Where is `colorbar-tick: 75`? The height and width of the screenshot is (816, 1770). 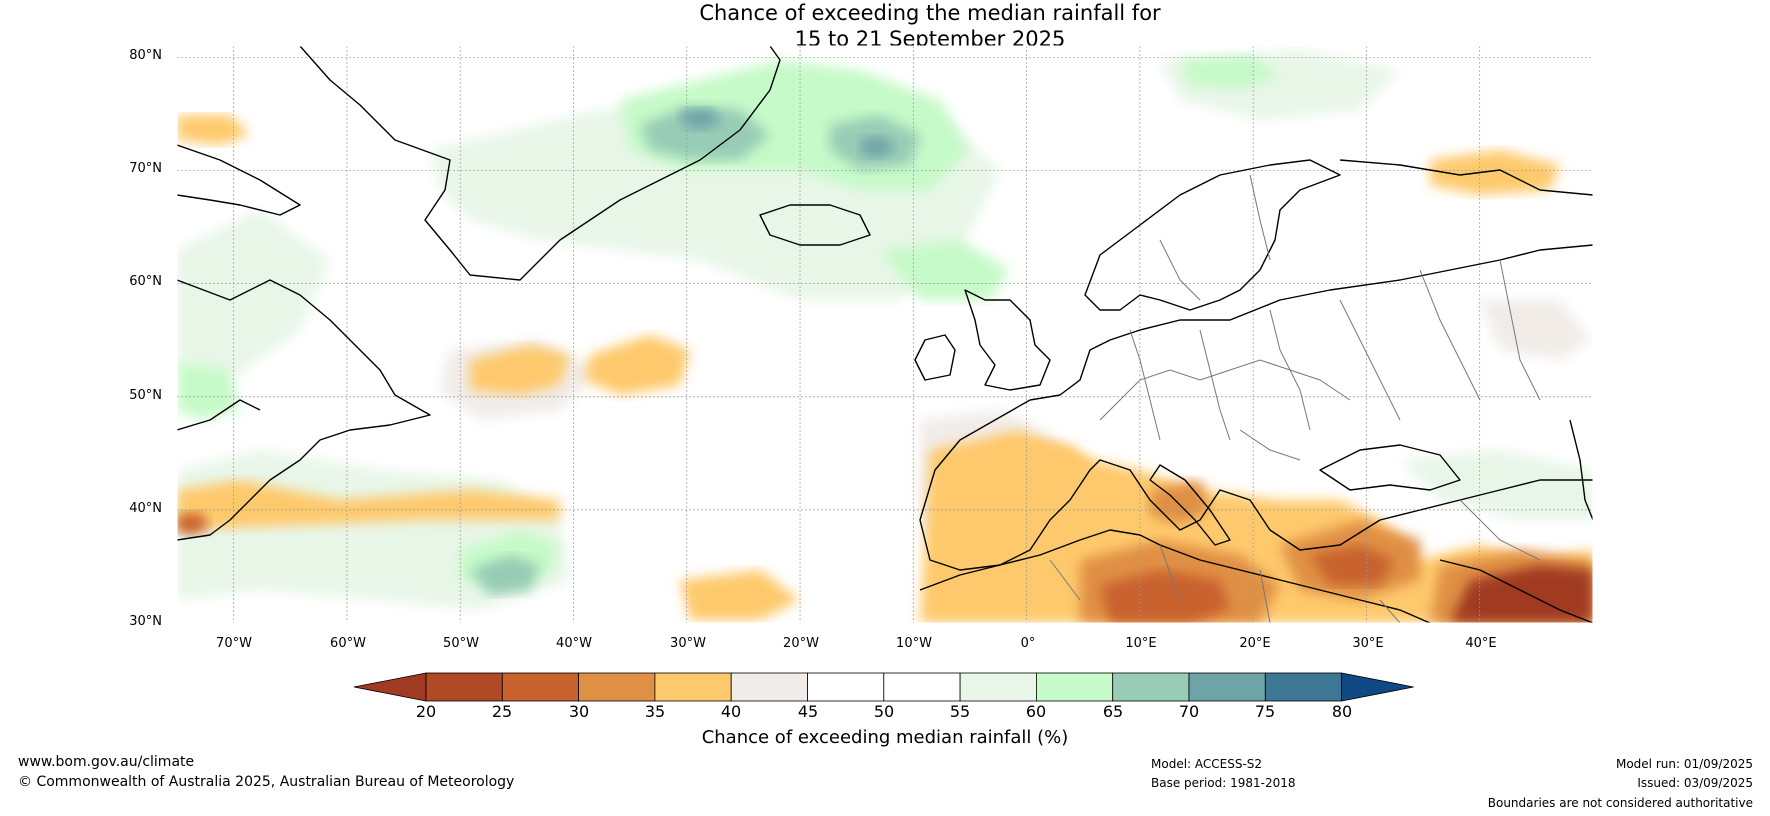 colorbar-tick: 75 is located at coordinates (1265, 711).